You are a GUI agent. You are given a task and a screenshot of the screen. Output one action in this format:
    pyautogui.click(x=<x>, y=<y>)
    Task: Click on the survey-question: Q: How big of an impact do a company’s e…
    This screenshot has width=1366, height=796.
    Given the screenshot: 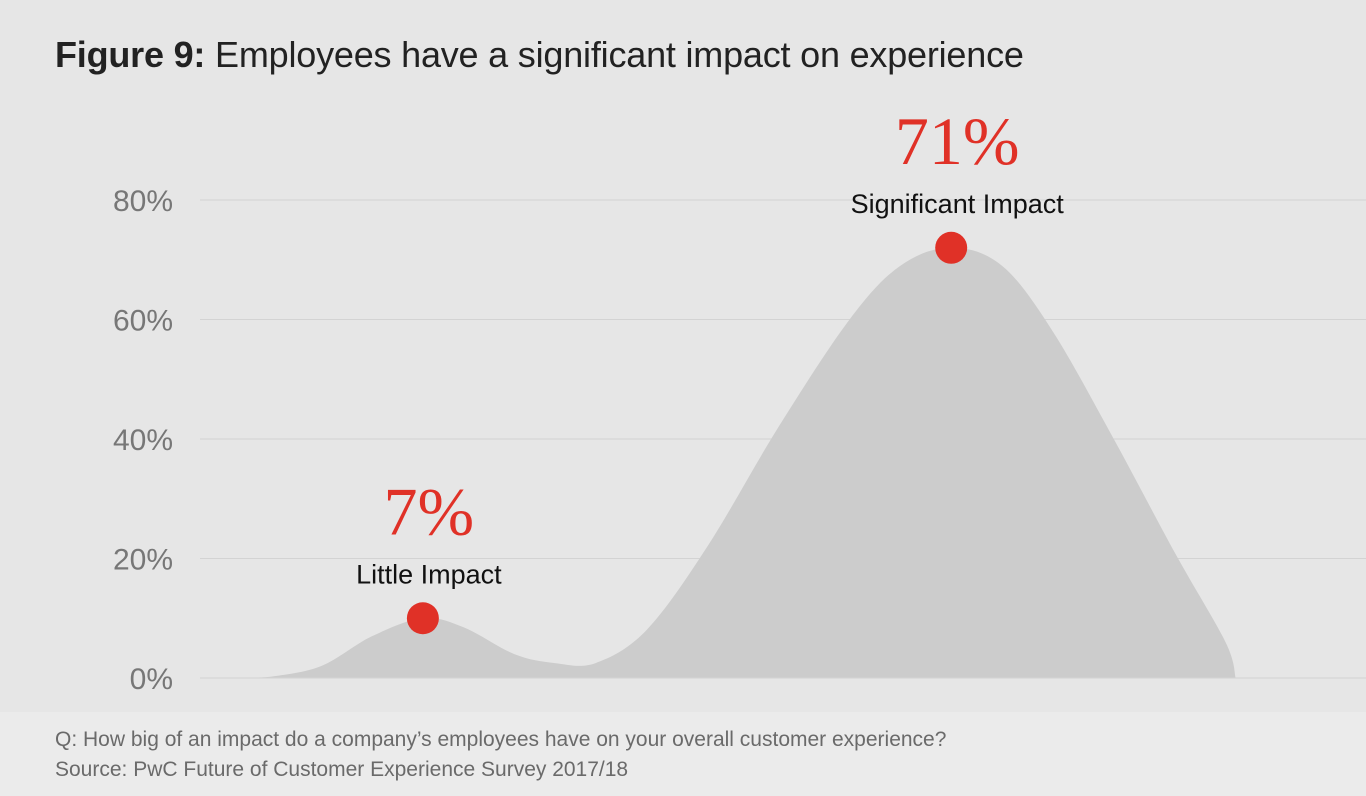 What is the action you would take?
    pyautogui.click(x=501, y=739)
    